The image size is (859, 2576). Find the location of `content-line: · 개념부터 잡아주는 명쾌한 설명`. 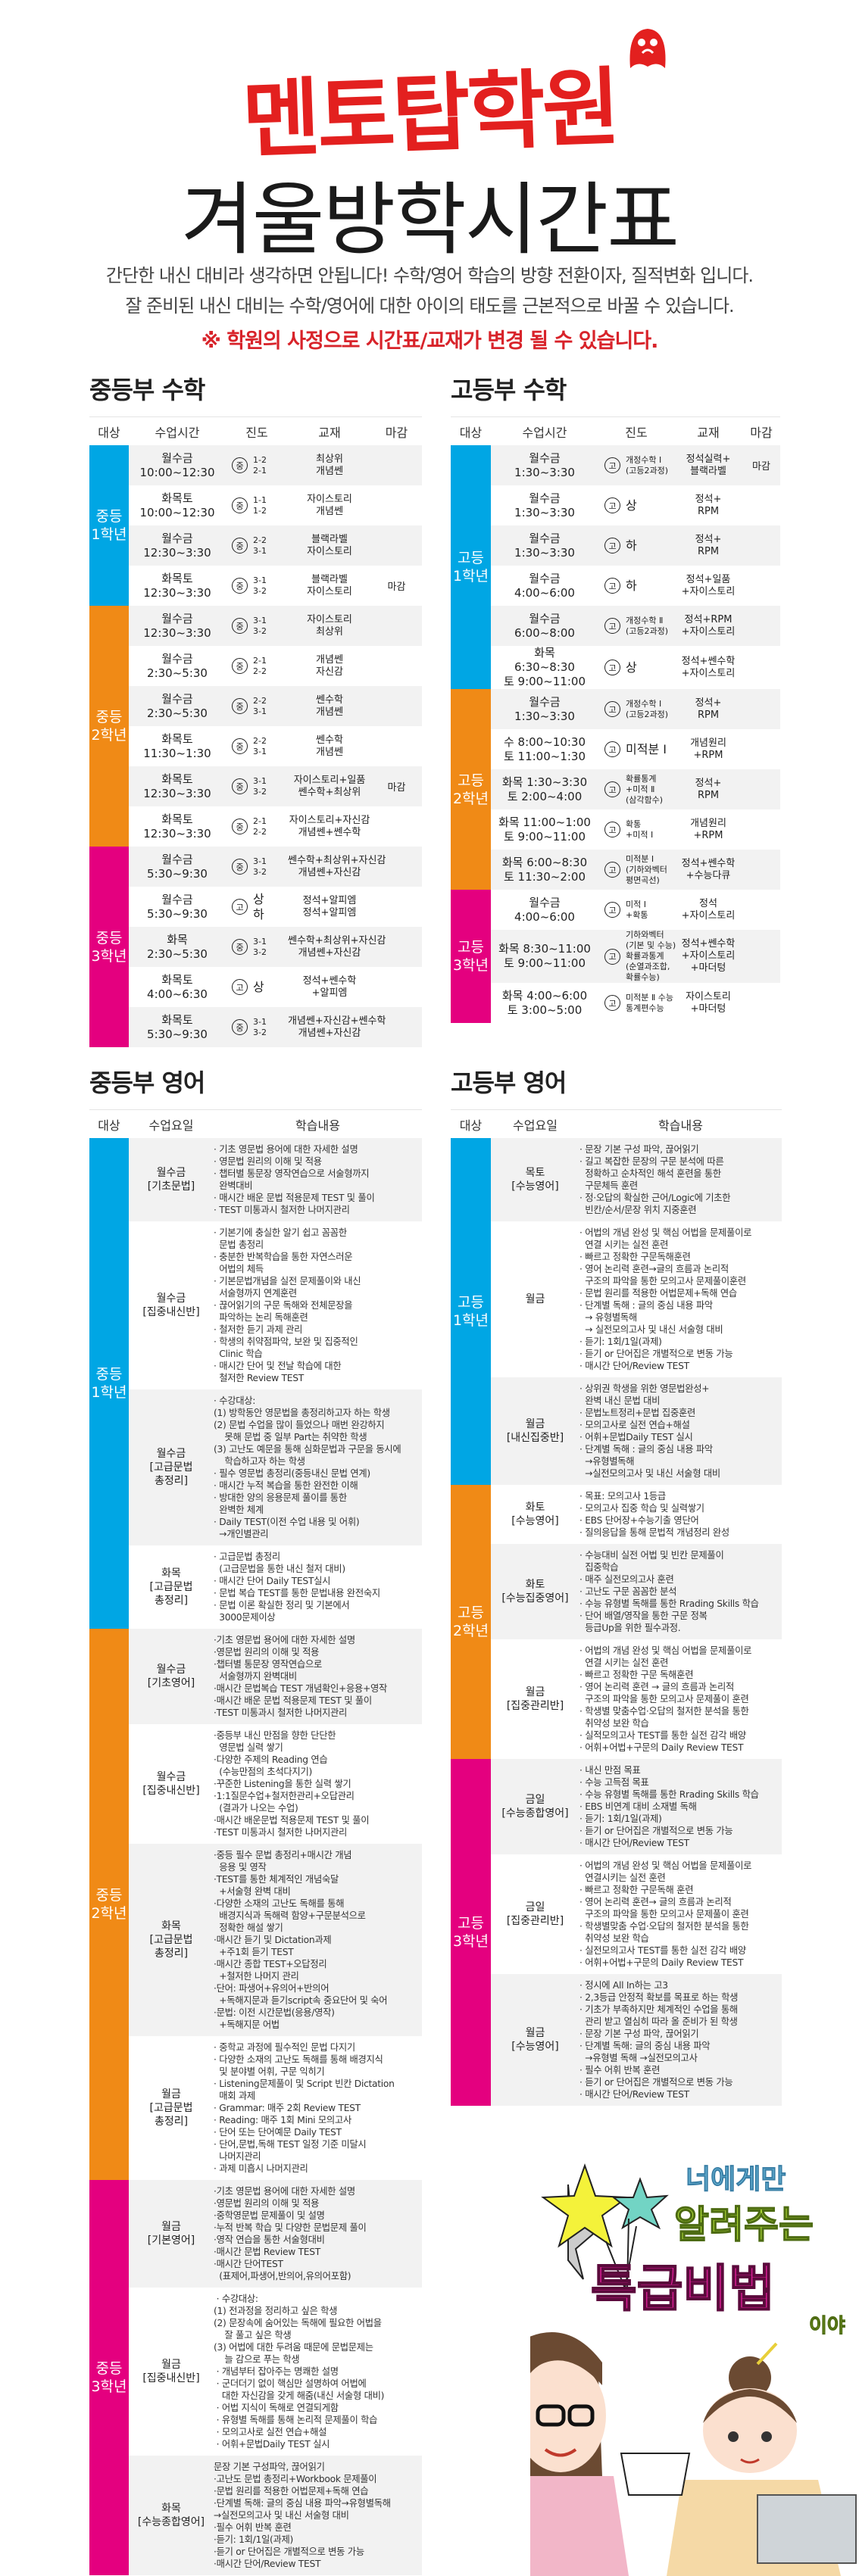

content-line: · 개념부터 잡아주는 명쾌한 설명 is located at coordinates (276, 2371).